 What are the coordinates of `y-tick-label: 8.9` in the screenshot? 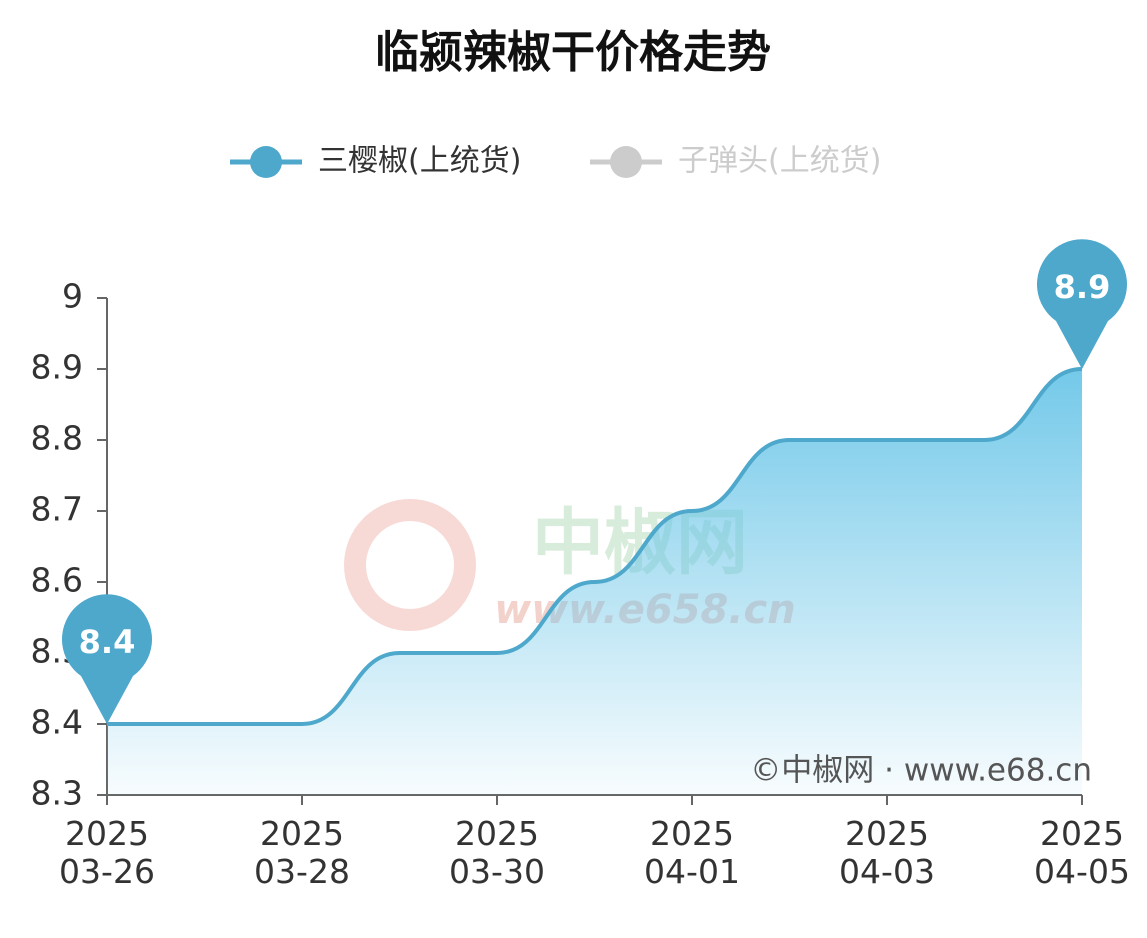 It's located at (57, 367).